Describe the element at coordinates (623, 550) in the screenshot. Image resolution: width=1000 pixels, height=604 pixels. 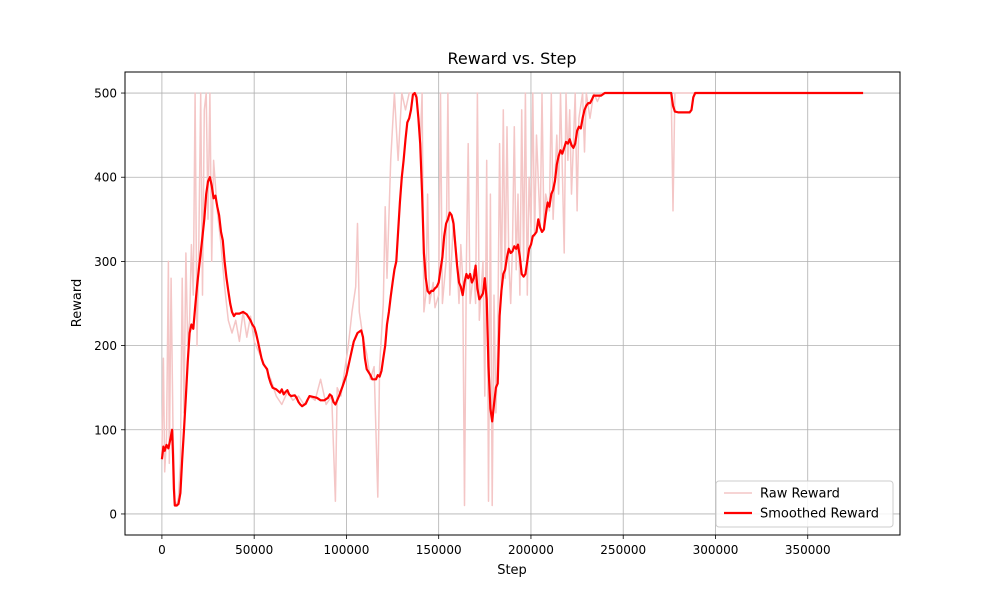
I see `x-tick-label: 250000` at that location.